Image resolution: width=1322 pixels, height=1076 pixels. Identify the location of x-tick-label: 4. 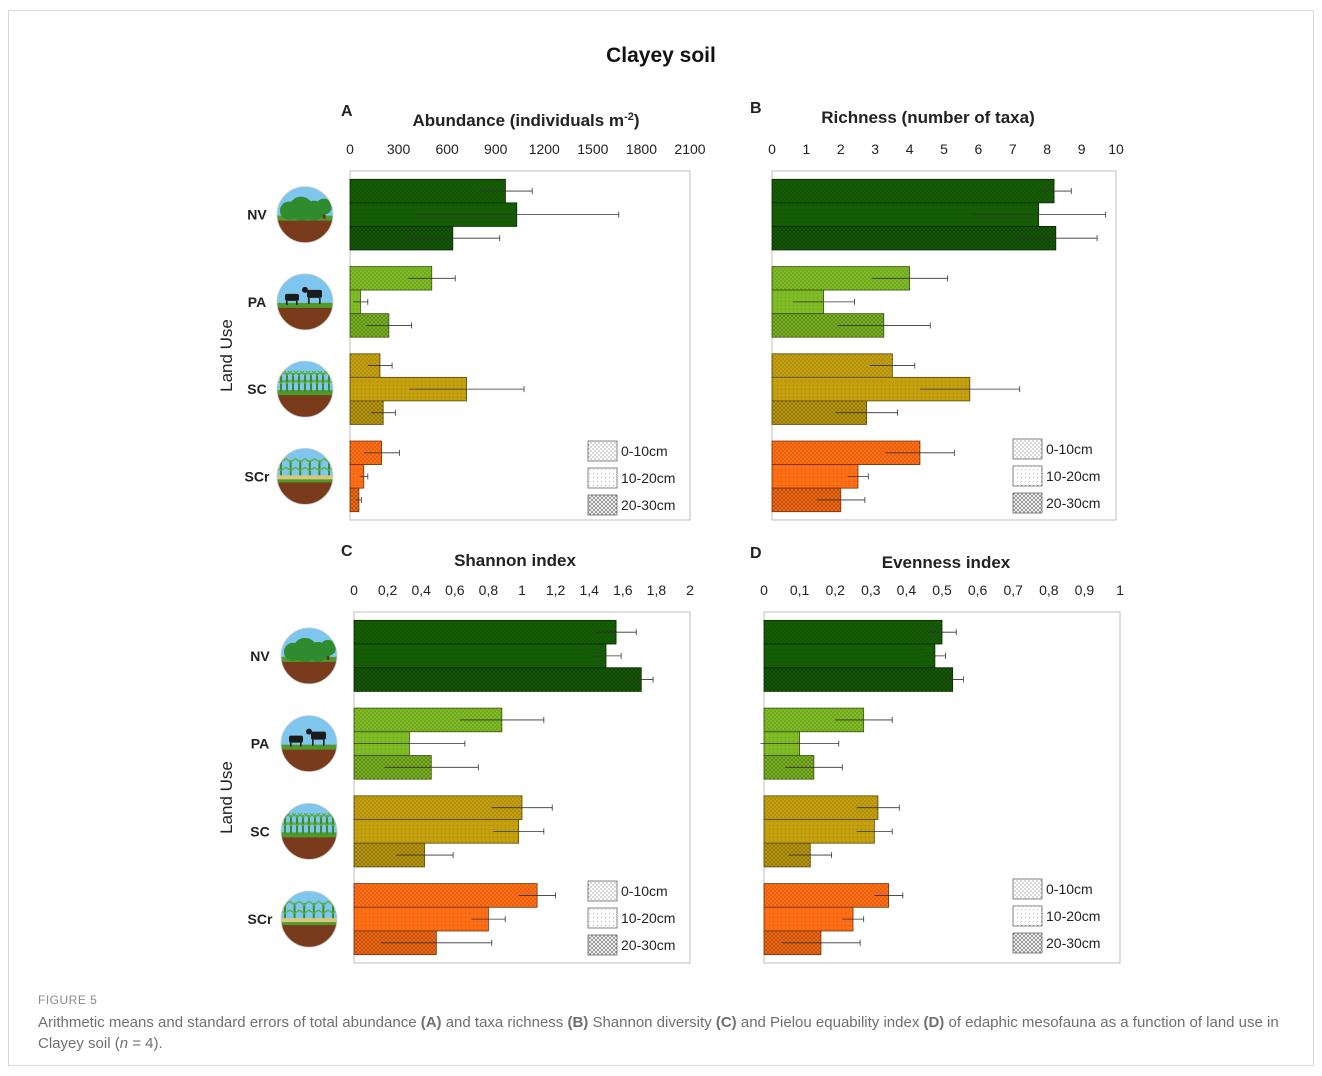
(910, 149).